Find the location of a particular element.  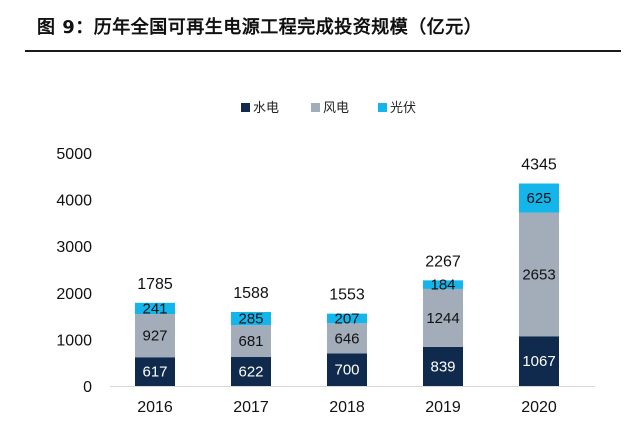

bar-value-label: 927 is located at coordinates (154, 336).